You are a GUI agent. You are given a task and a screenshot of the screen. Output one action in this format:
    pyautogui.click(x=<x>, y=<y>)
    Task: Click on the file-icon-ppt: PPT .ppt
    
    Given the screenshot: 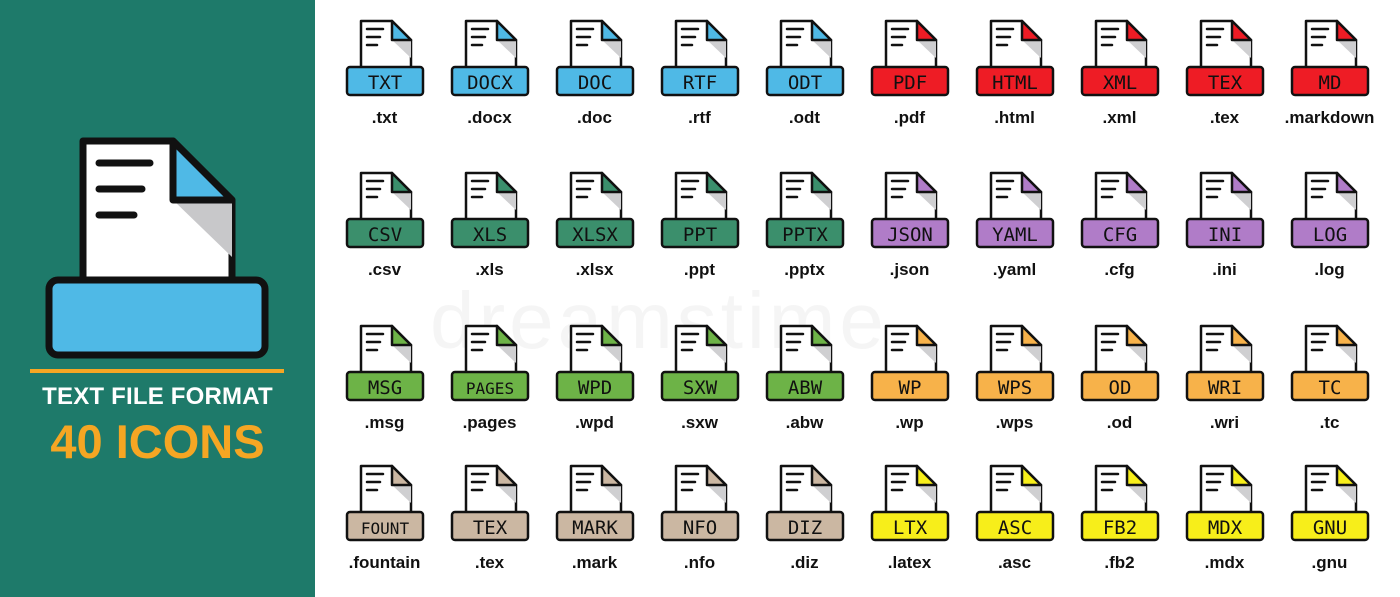 What is the action you would take?
    pyautogui.click(x=699, y=225)
    